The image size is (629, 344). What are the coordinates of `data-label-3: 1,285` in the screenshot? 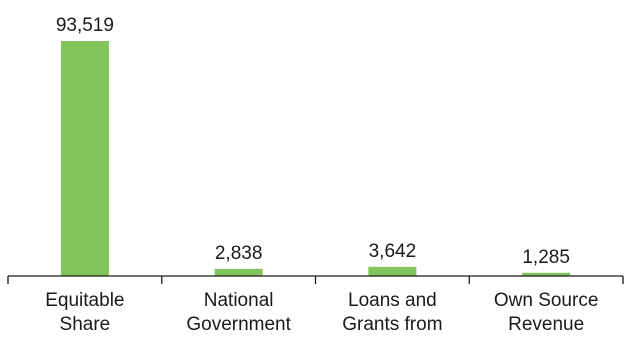 It's located at (546, 257).